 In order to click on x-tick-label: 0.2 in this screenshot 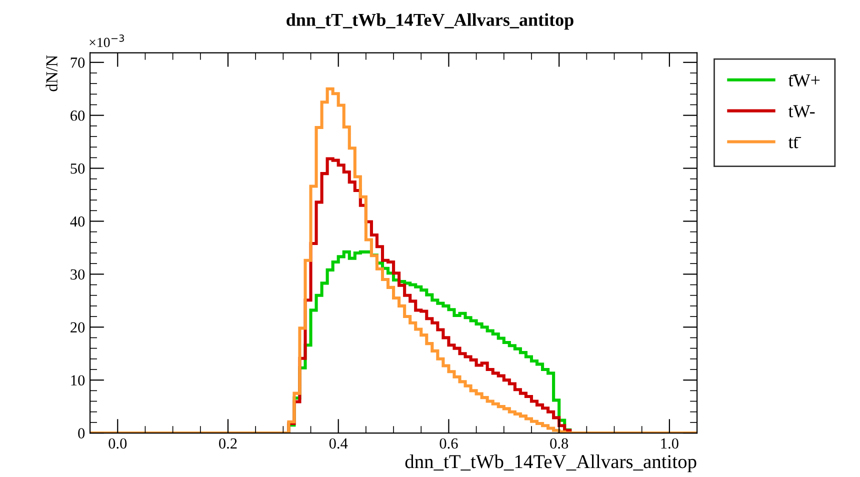, I will do `click(228, 443)`.